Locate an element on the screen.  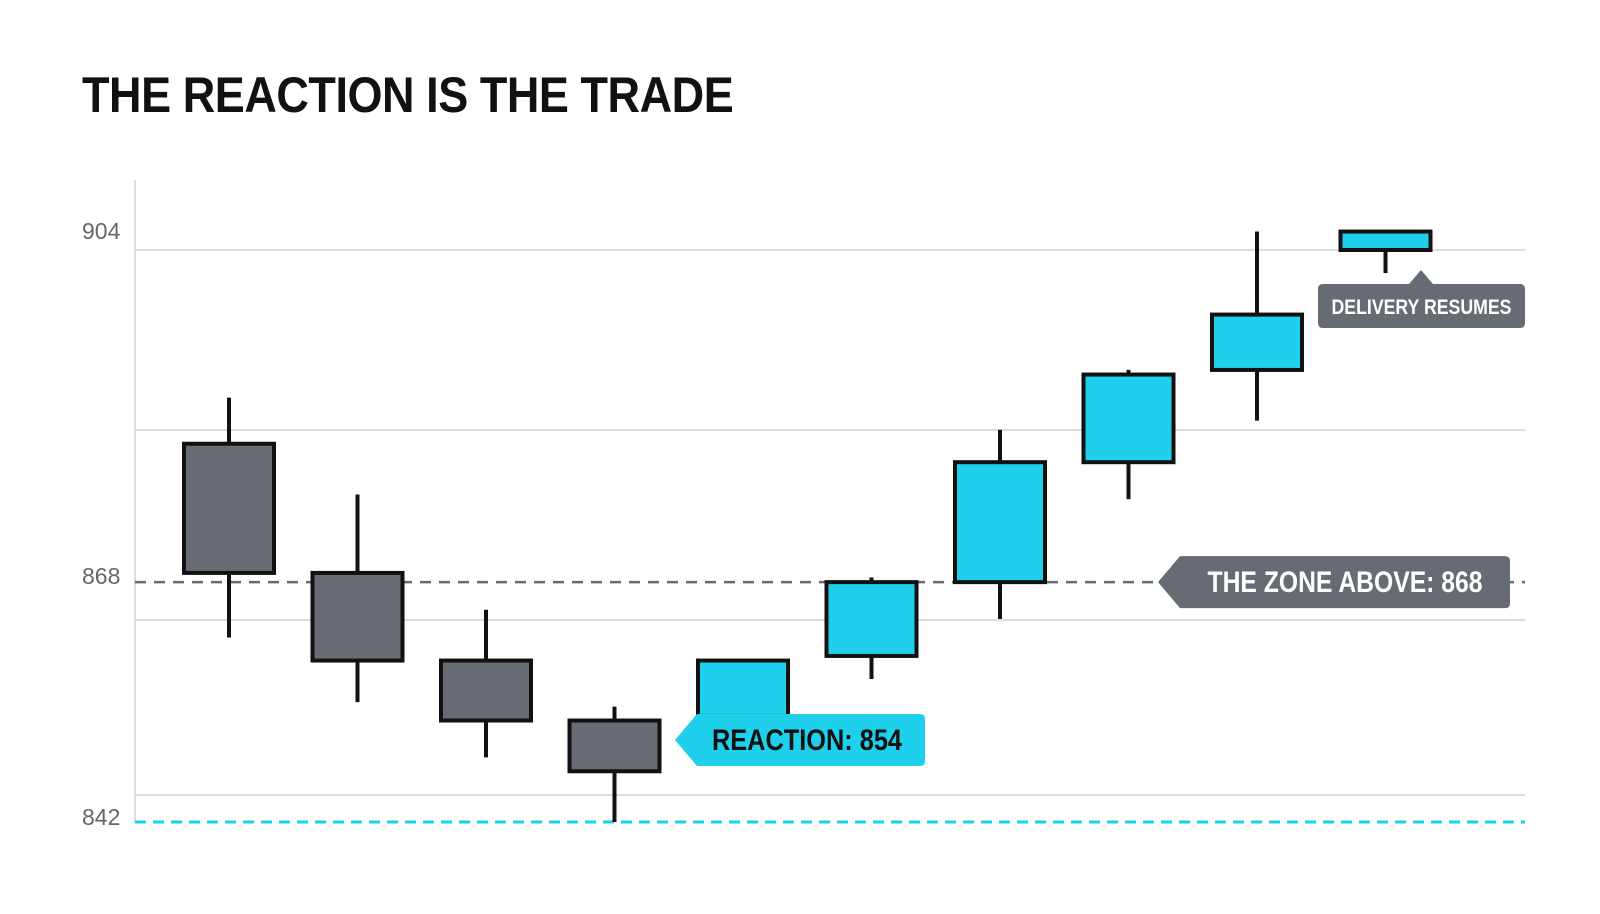
reaction-callout-label: REACTION: 854 is located at coordinates (807, 740).